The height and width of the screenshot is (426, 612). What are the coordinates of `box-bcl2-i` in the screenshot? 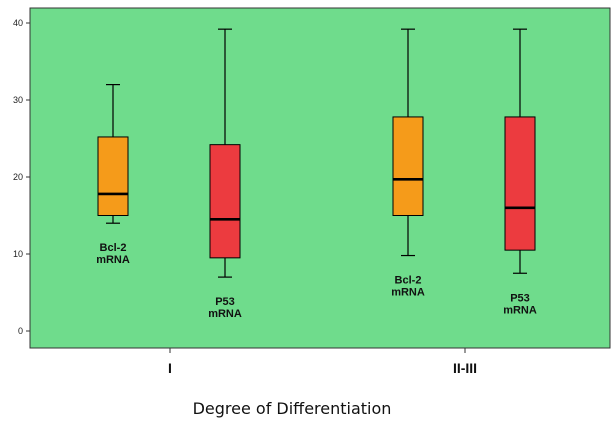 It's located at (113, 153).